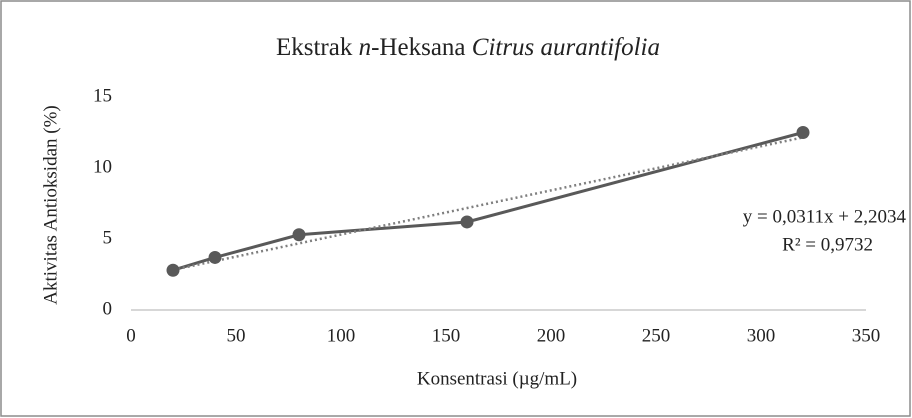 This screenshot has height=418, width=912. What do you see at coordinates (365, 47) in the screenshot?
I see `title-part: n` at bounding box center [365, 47].